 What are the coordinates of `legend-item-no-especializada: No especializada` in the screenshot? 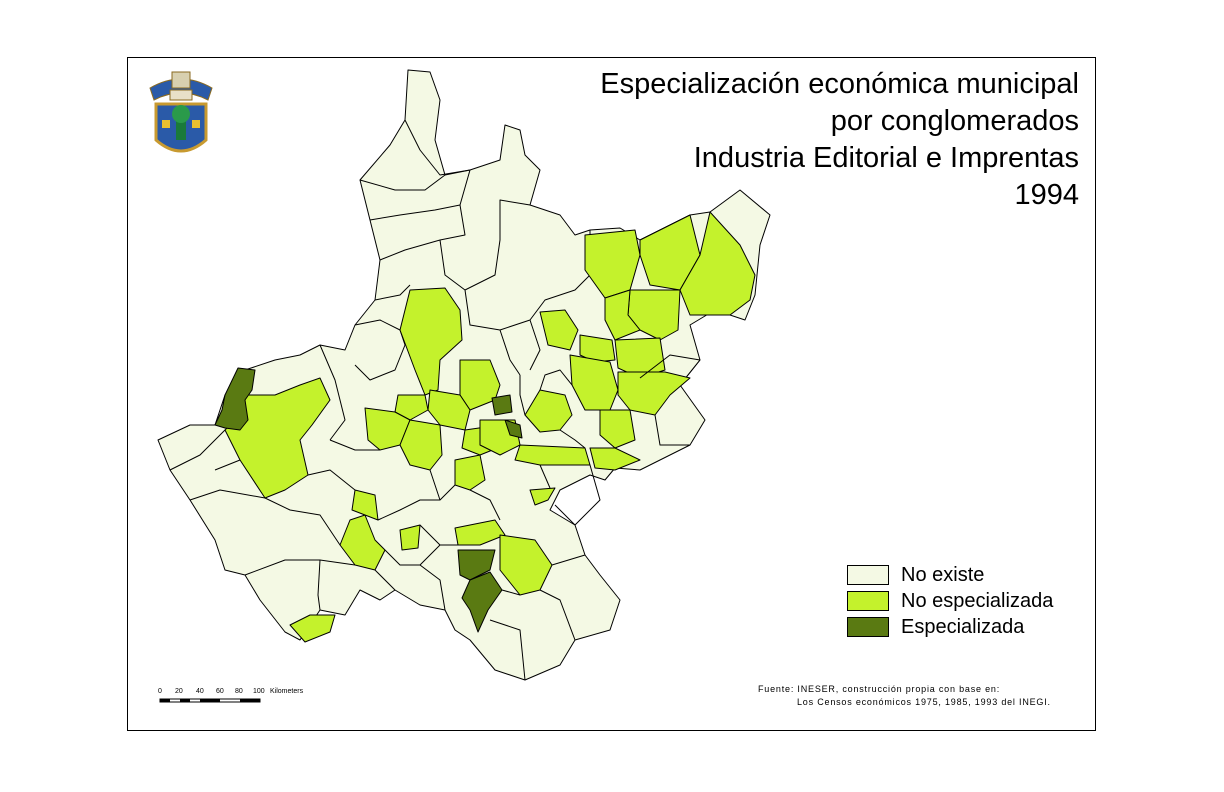 It's located at (967, 601).